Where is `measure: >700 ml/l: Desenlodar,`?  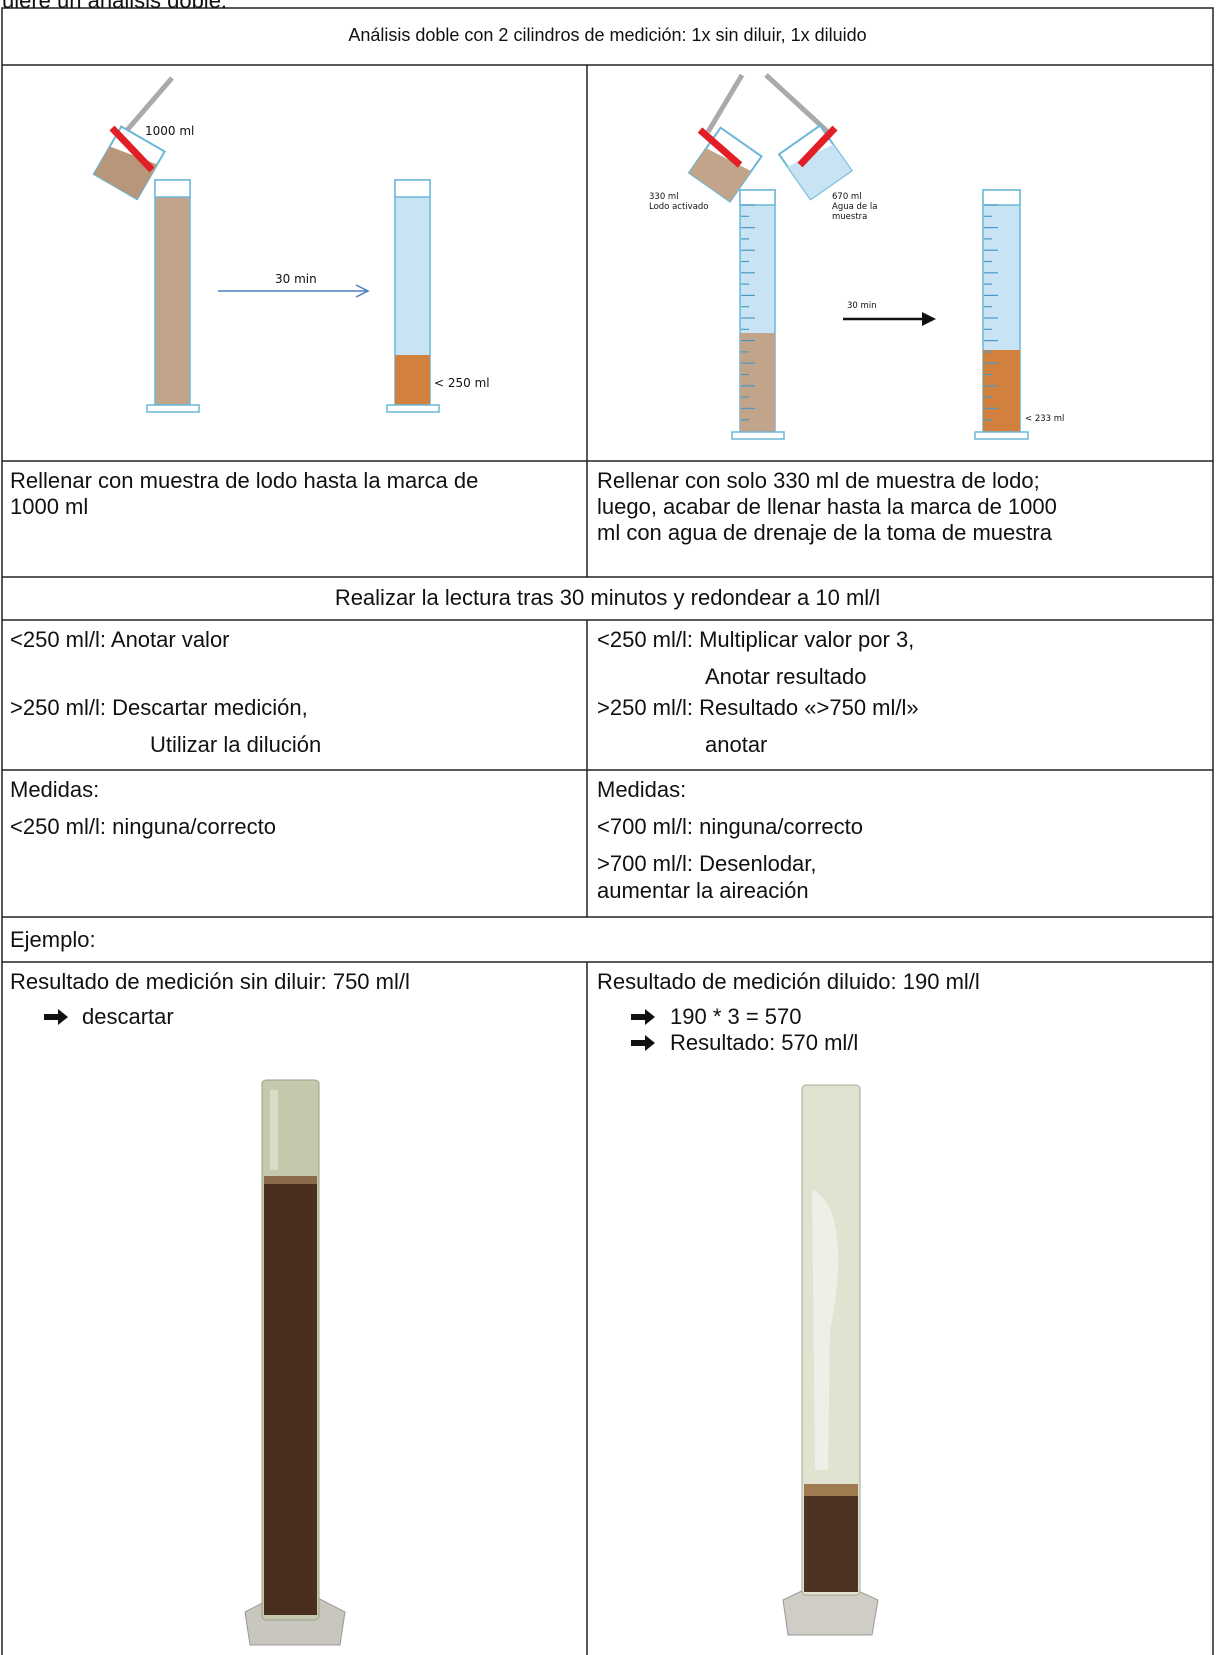 measure: >700 ml/l: Desenlodar, is located at coordinates (707, 863).